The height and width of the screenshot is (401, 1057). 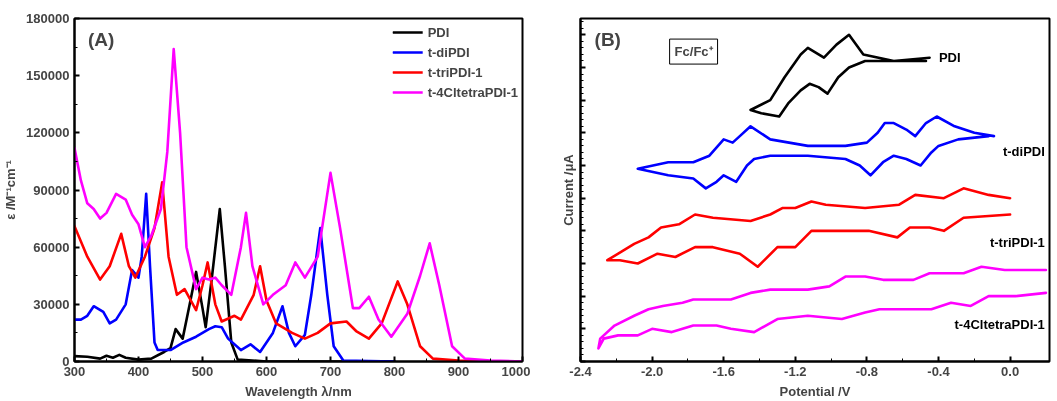 I want to click on series-label: t-diPDI, so click(x=1023, y=151).